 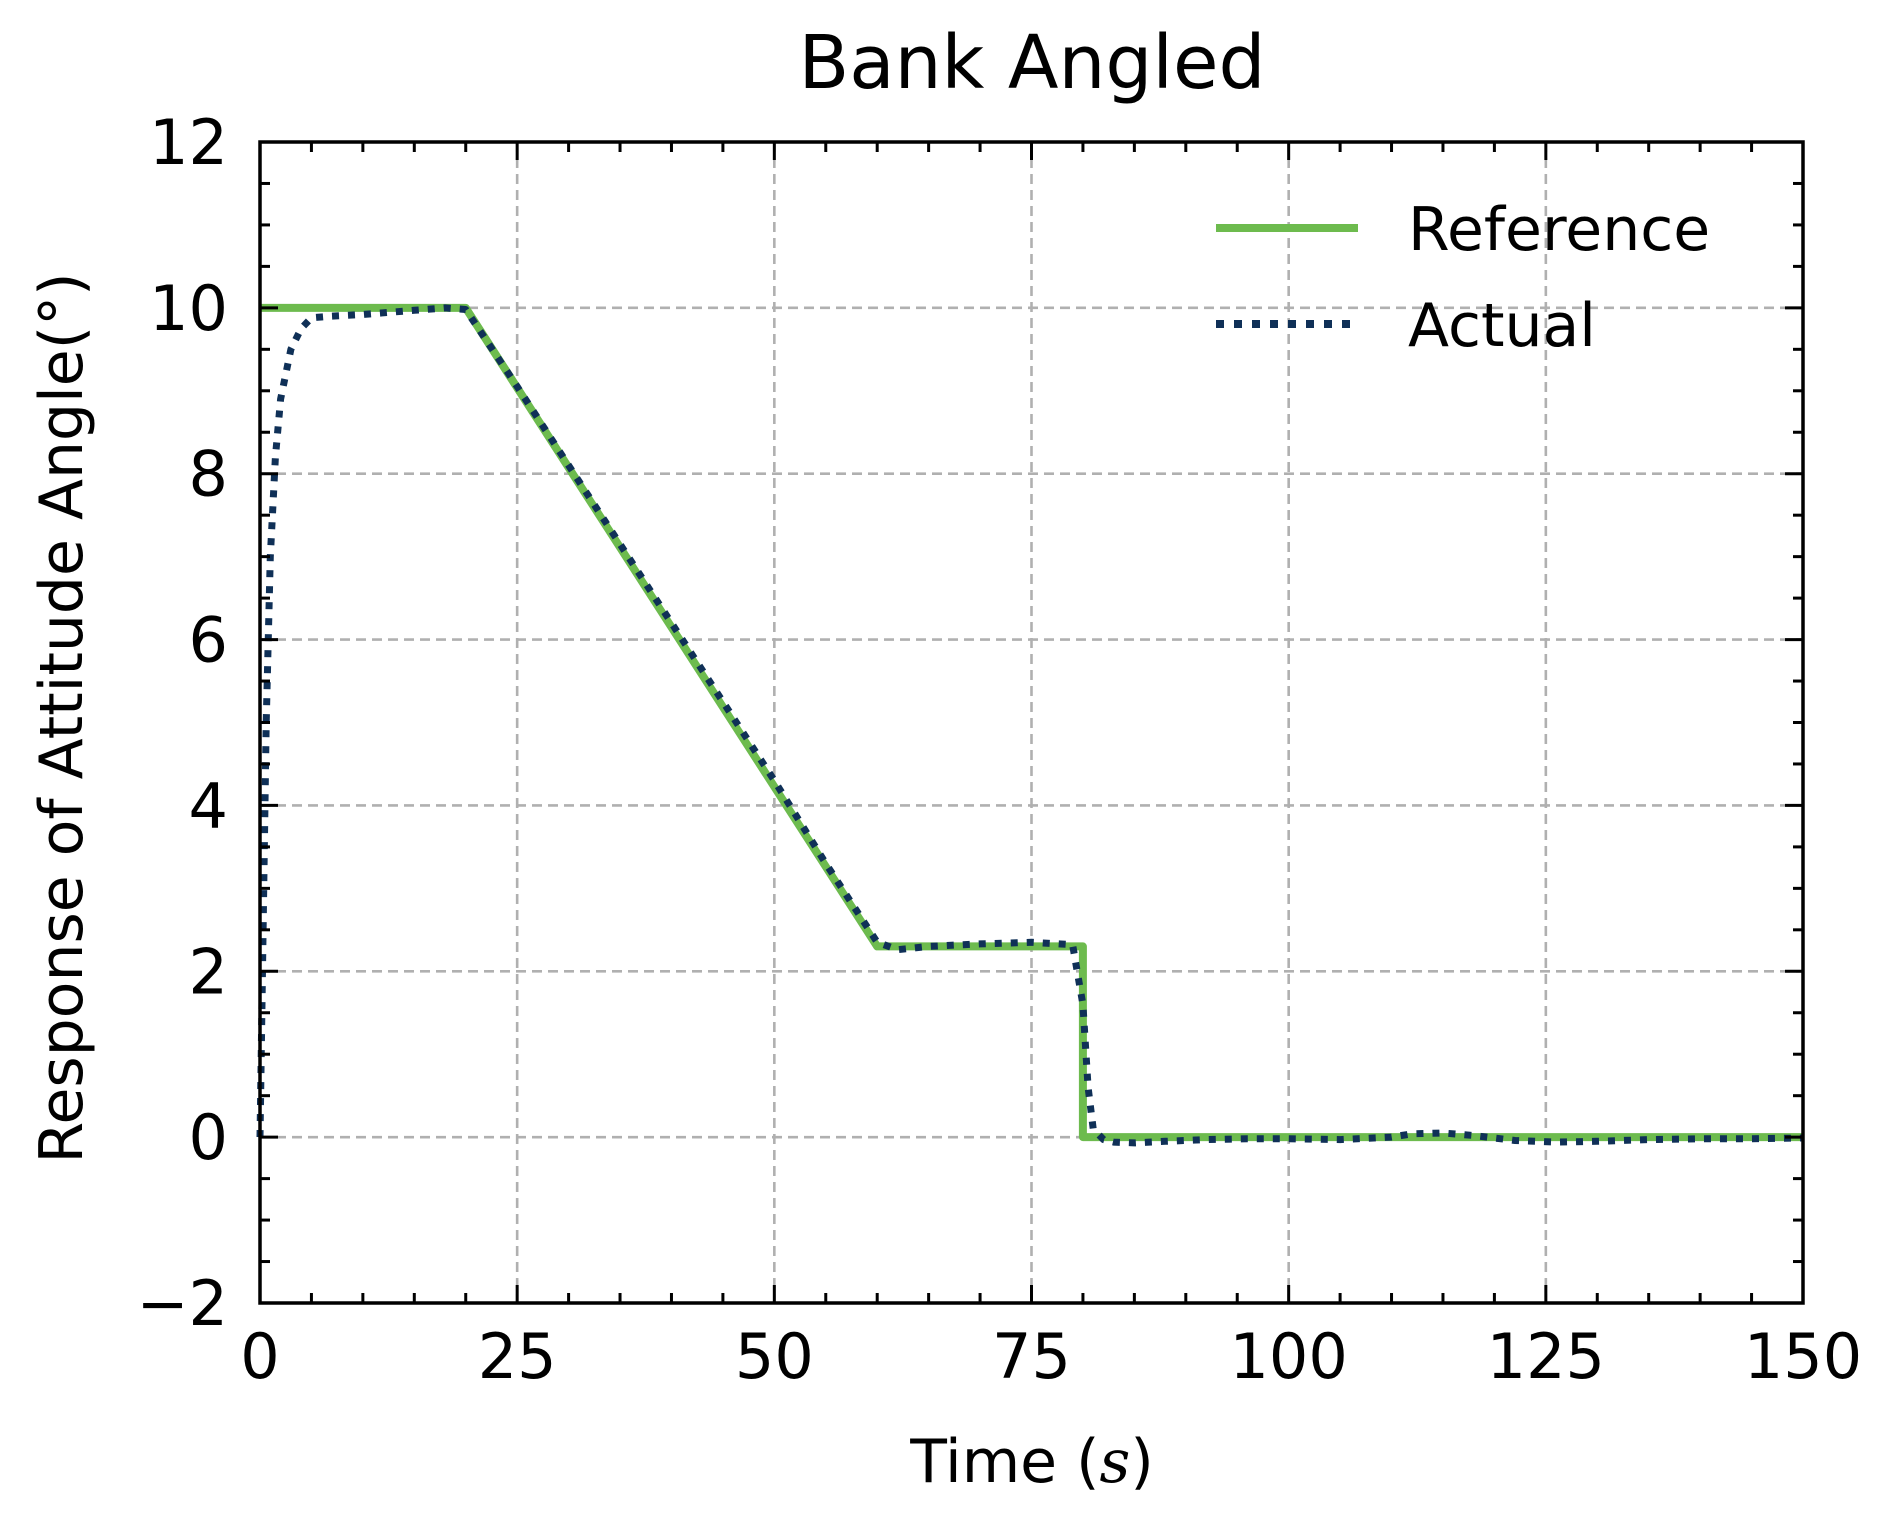 I want to click on legend-label-reference: Reference, so click(x=1559, y=230).